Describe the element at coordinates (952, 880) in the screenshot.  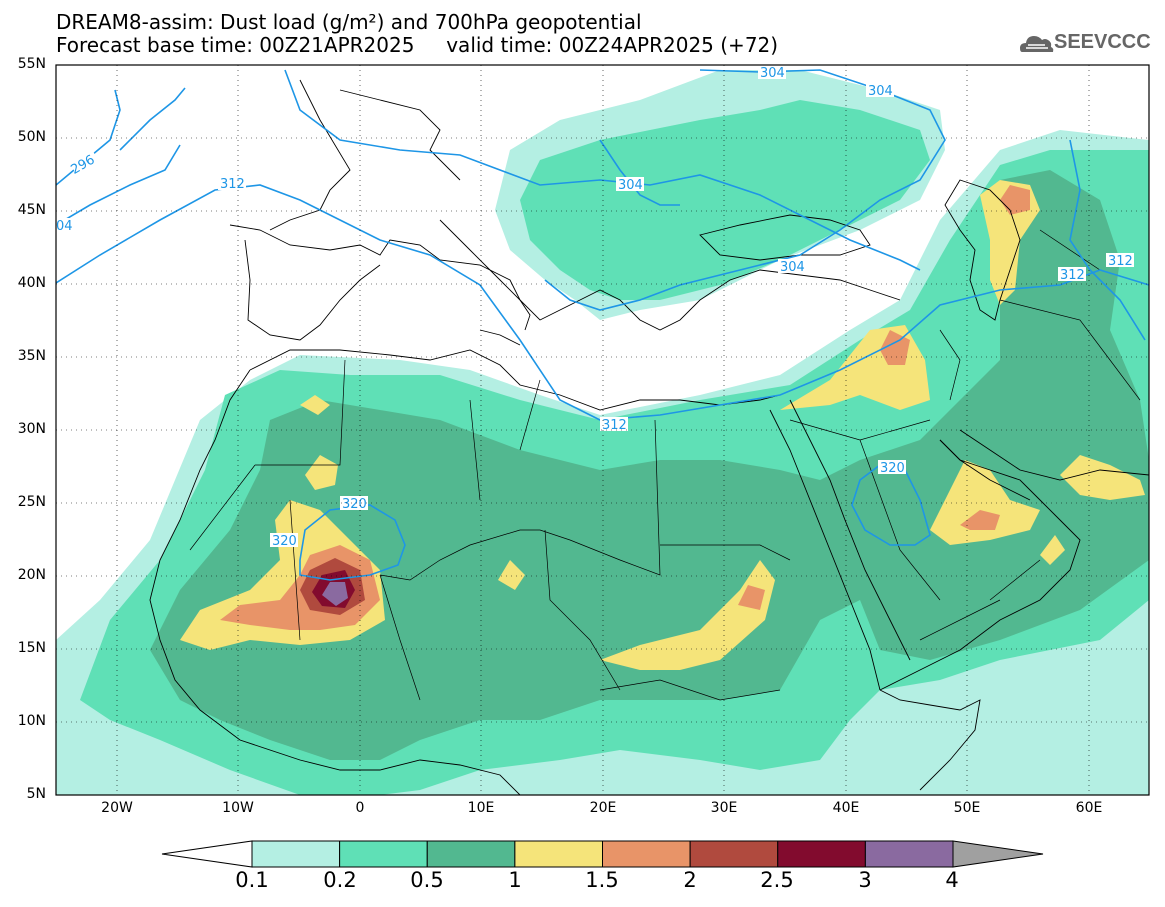
I see `colorbar-label: 4` at that location.